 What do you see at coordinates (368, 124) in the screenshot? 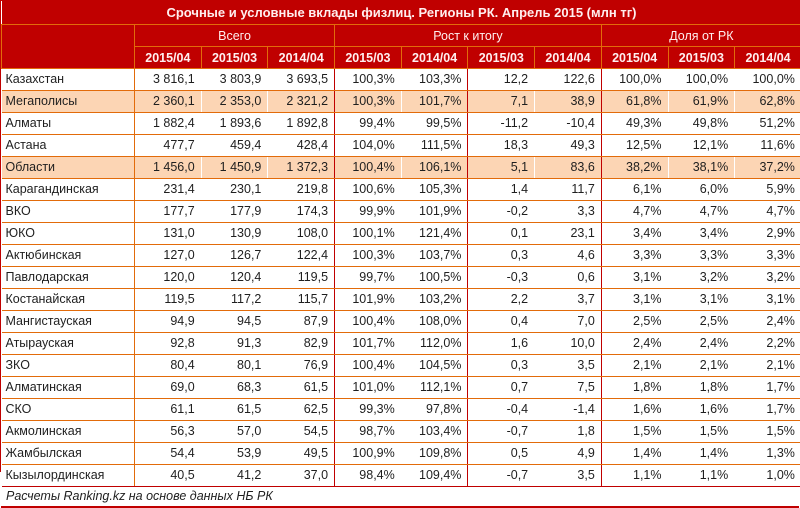
I see `value-cell: 99,4%` at bounding box center [368, 124].